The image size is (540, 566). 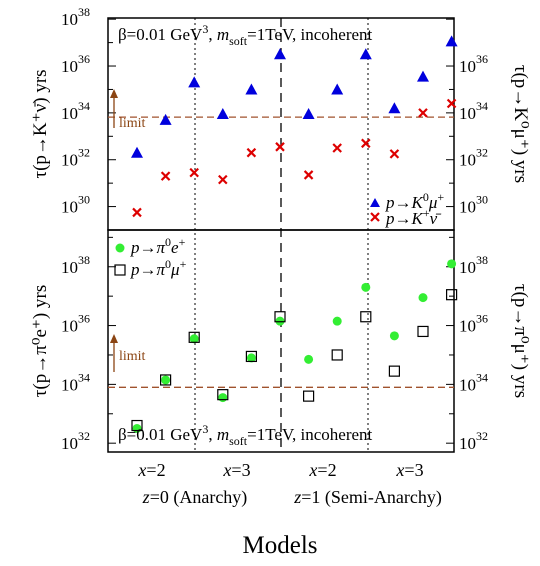 What do you see at coordinates (120, 270) in the screenshot?
I see `legend-square-marker` at bounding box center [120, 270].